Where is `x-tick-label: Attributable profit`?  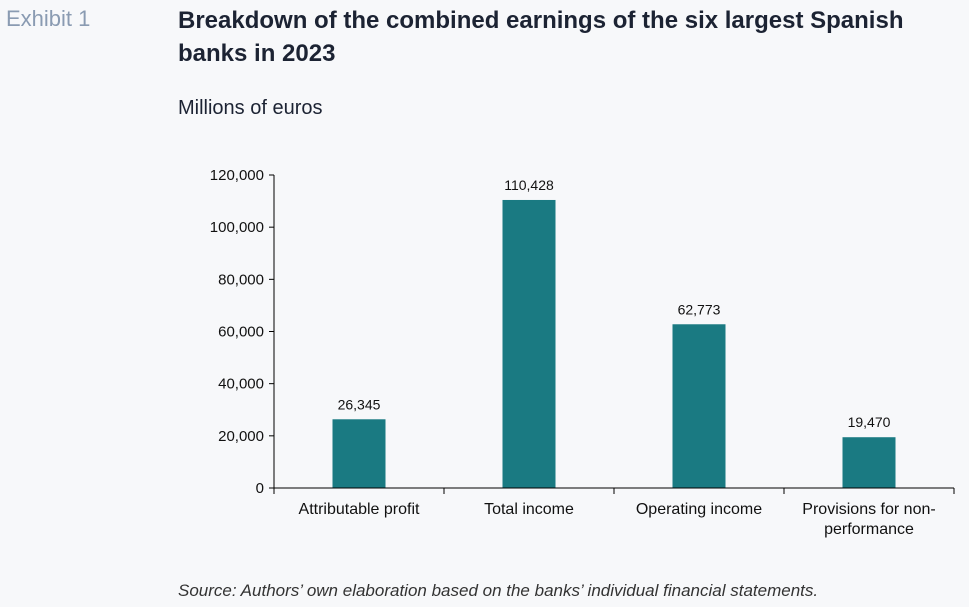 x-tick-label: Attributable profit is located at coordinates (360, 509).